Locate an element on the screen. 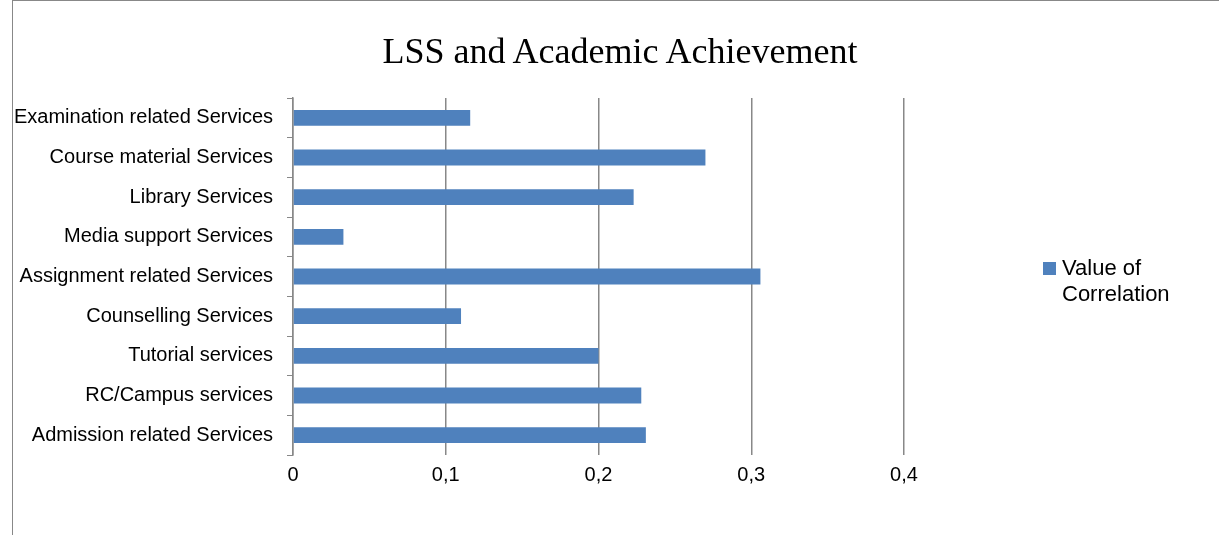 This screenshot has height=535, width=1219. y-tick-label: Counselling Services is located at coordinates (180, 314).